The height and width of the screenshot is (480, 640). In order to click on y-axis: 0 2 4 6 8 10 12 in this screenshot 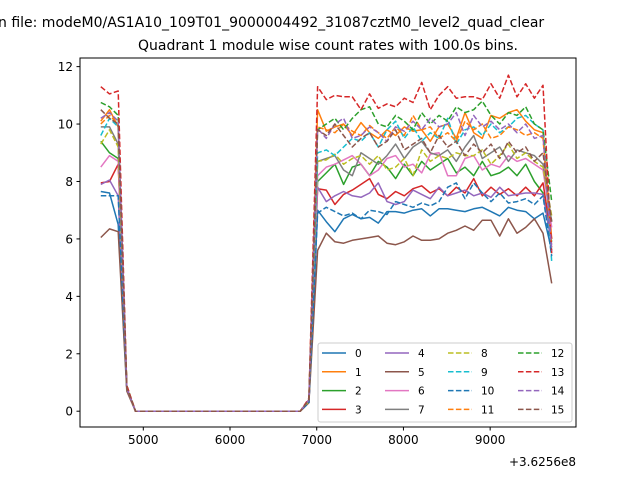, I will do `click(69, 239)`.